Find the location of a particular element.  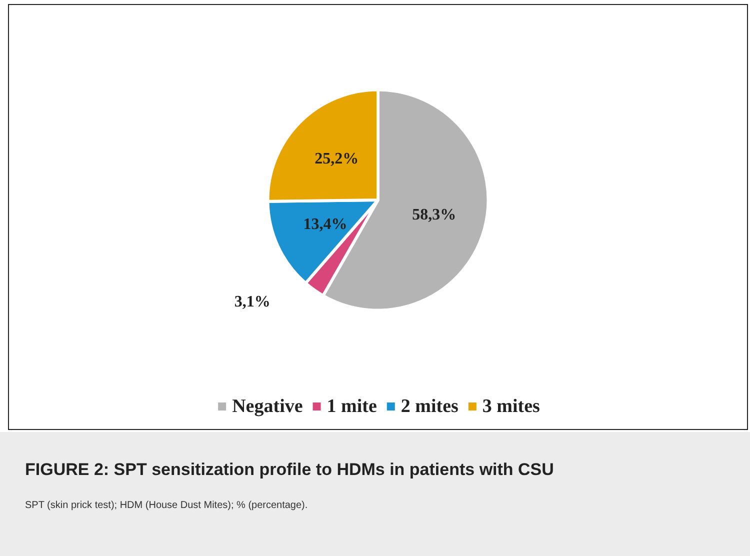

legend-label: 2 mites is located at coordinates (429, 406).